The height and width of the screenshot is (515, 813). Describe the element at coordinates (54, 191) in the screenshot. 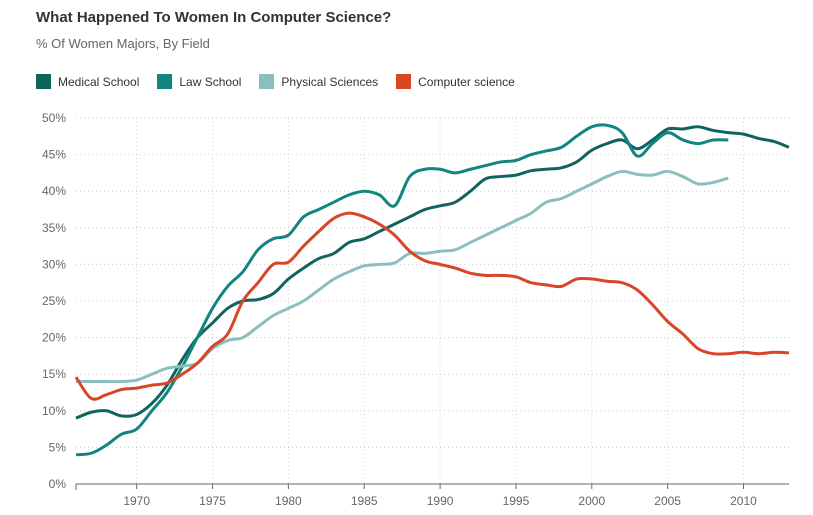

I see `y-tick-label: 40%` at that location.